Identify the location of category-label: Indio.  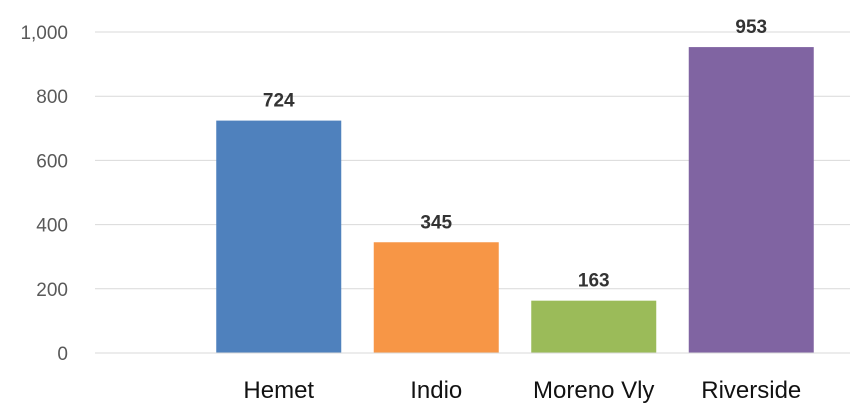
(436, 390).